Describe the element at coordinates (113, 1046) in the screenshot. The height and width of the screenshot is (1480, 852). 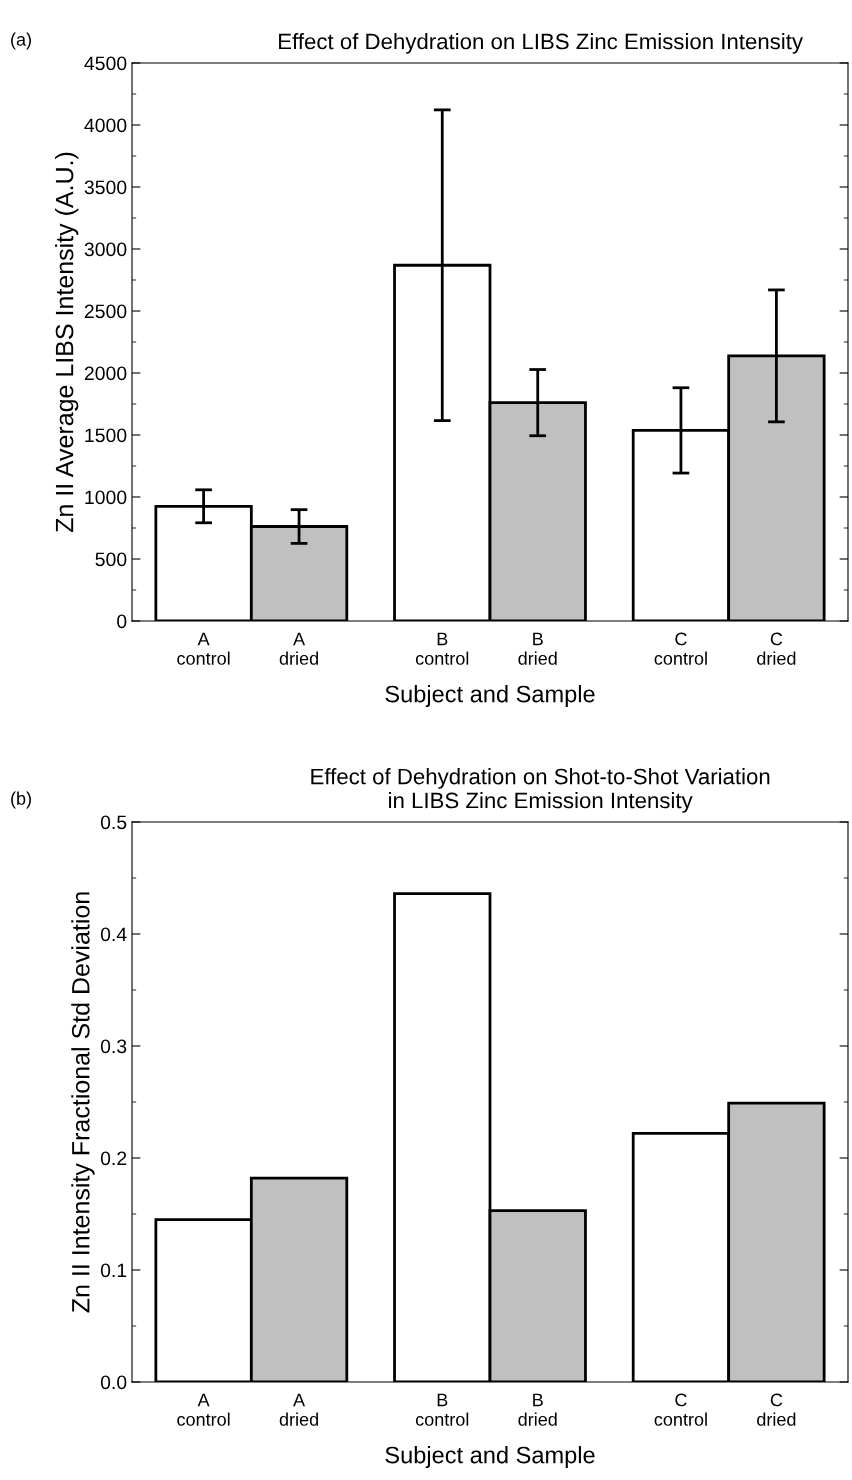
I see `y-tick-label: 0.3` at that location.